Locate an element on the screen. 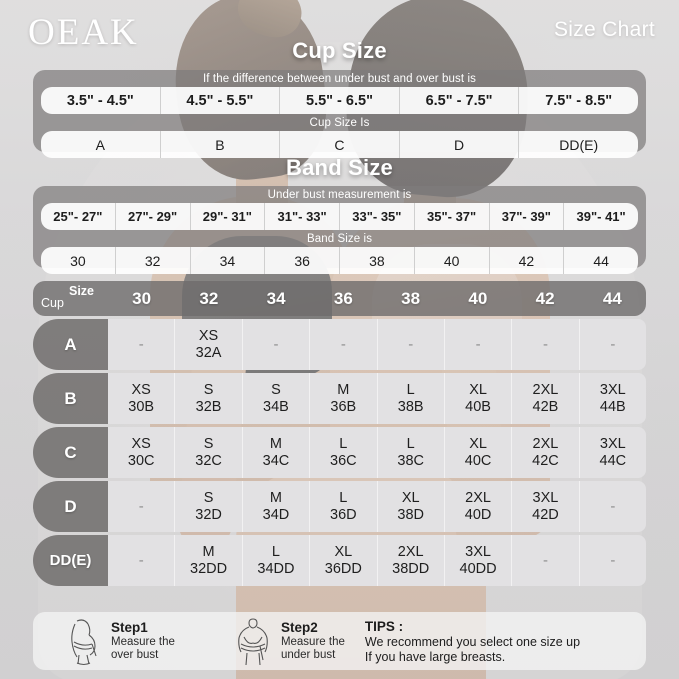  matrix-cell-C-30: XS 30C is located at coordinates (142, 452).